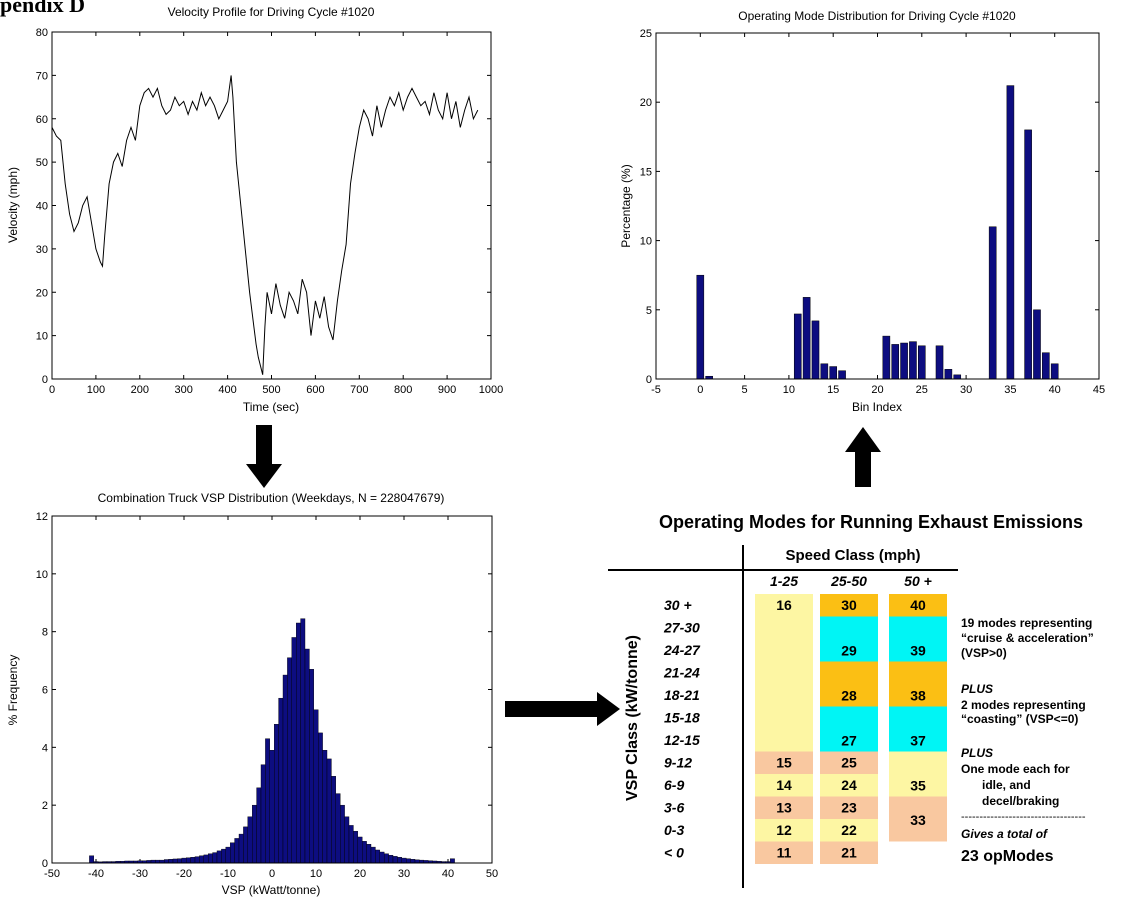 The height and width of the screenshot is (899, 1121). What do you see at coordinates (877, 407) in the screenshot?
I see `opmode-chart-xlabel: Bin Index` at bounding box center [877, 407].